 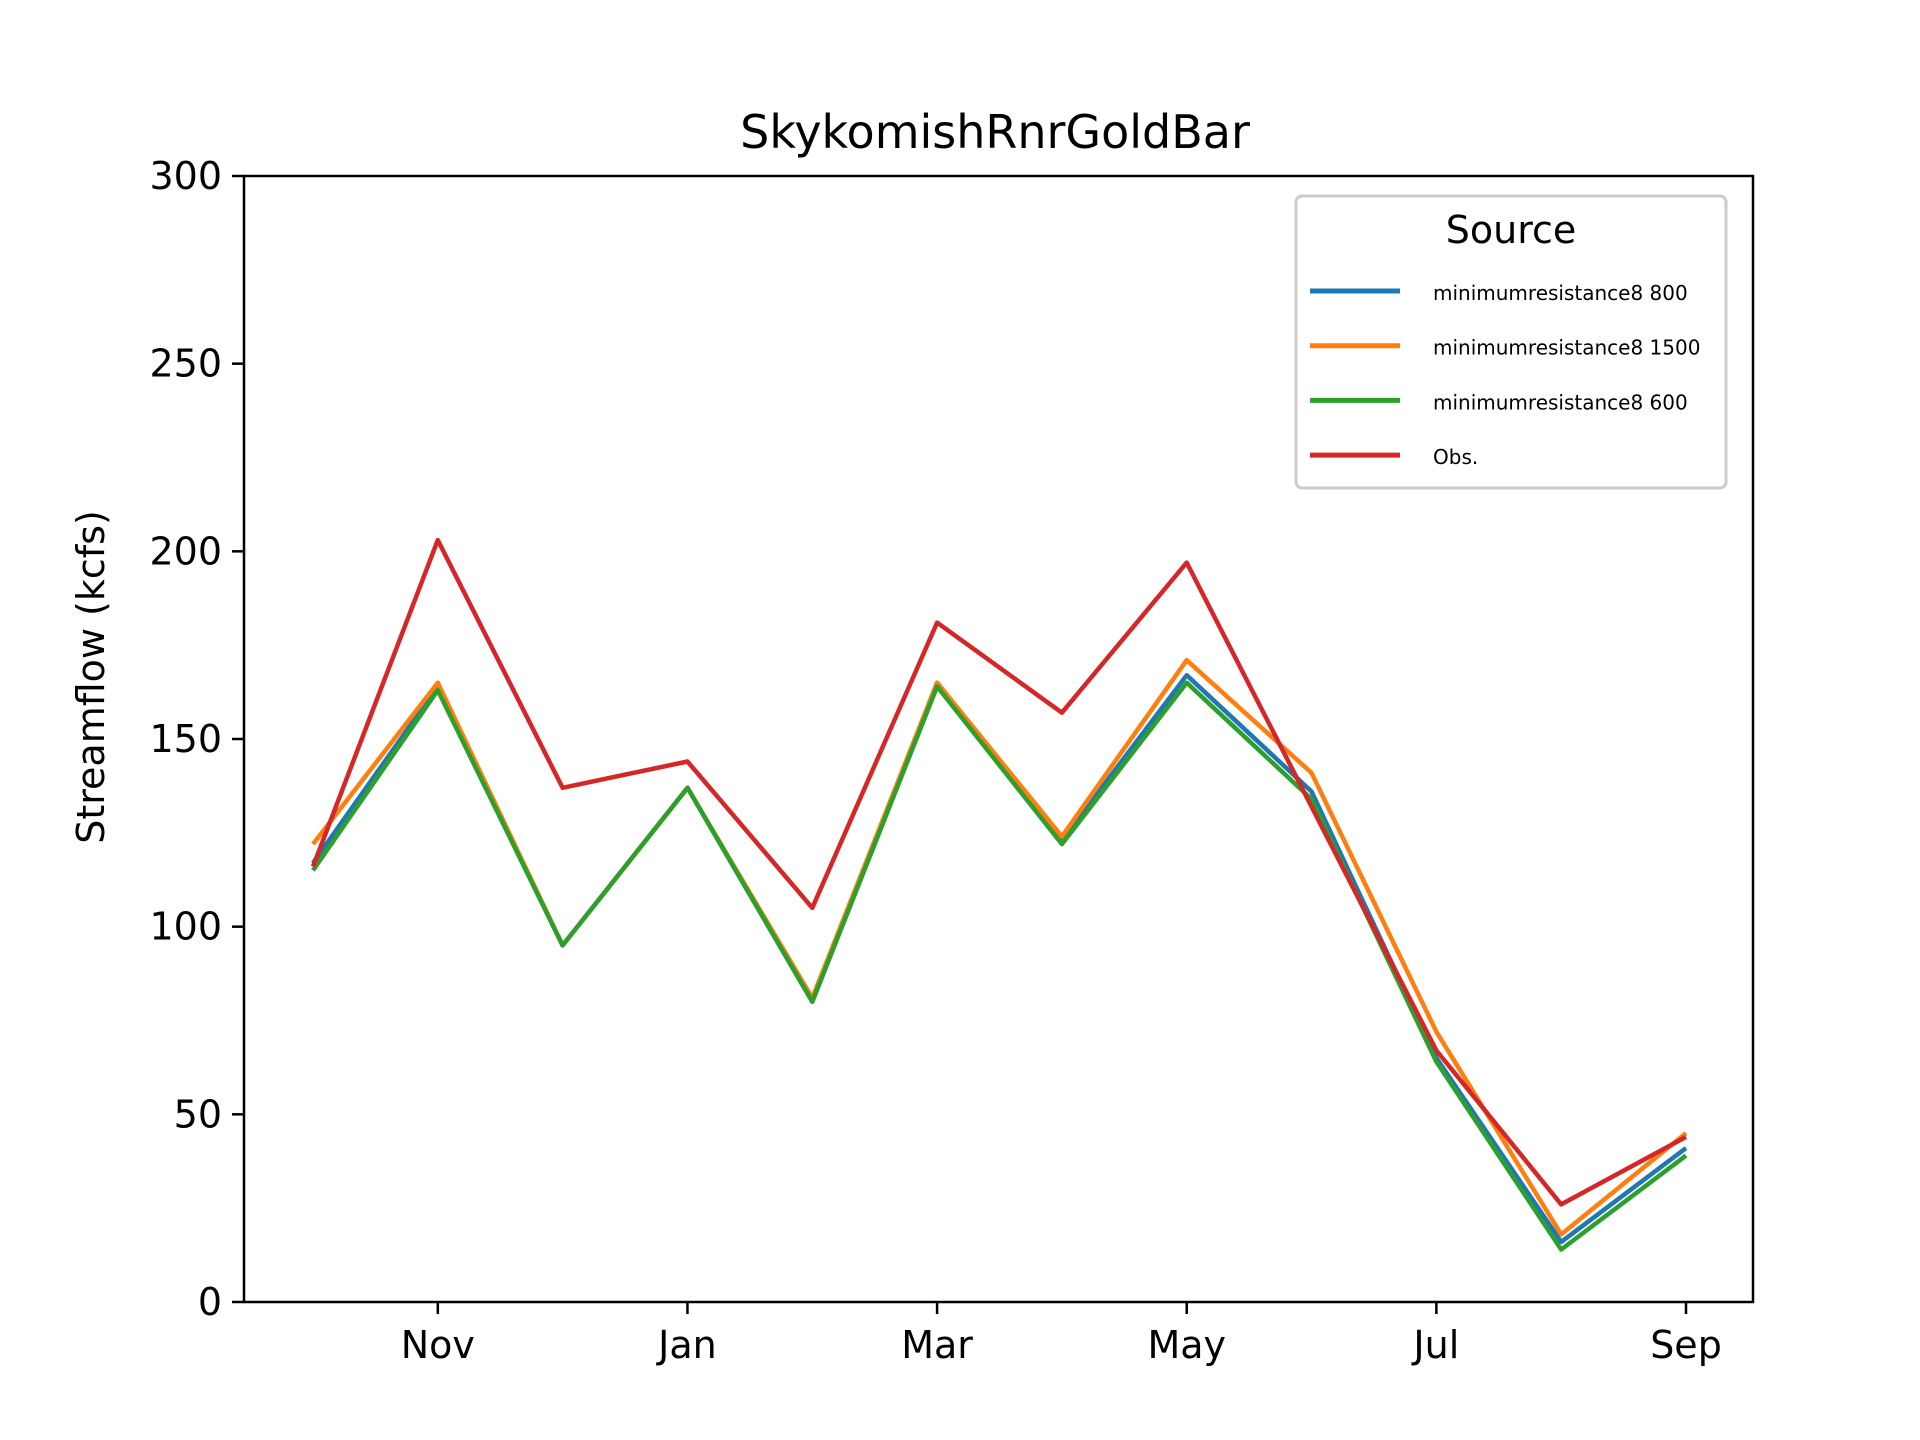 What do you see at coordinates (995, 132) in the screenshot?
I see `chart-title: SkykomishRnrGoldBar` at bounding box center [995, 132].